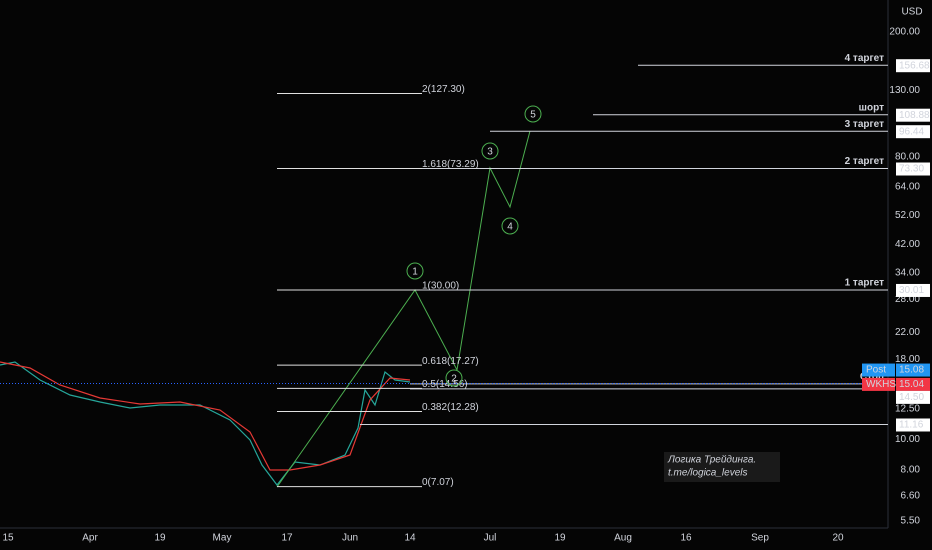 This screenshot has height=550, width=932. I want to click on price-box-label: 30.01, so click(911, 290).